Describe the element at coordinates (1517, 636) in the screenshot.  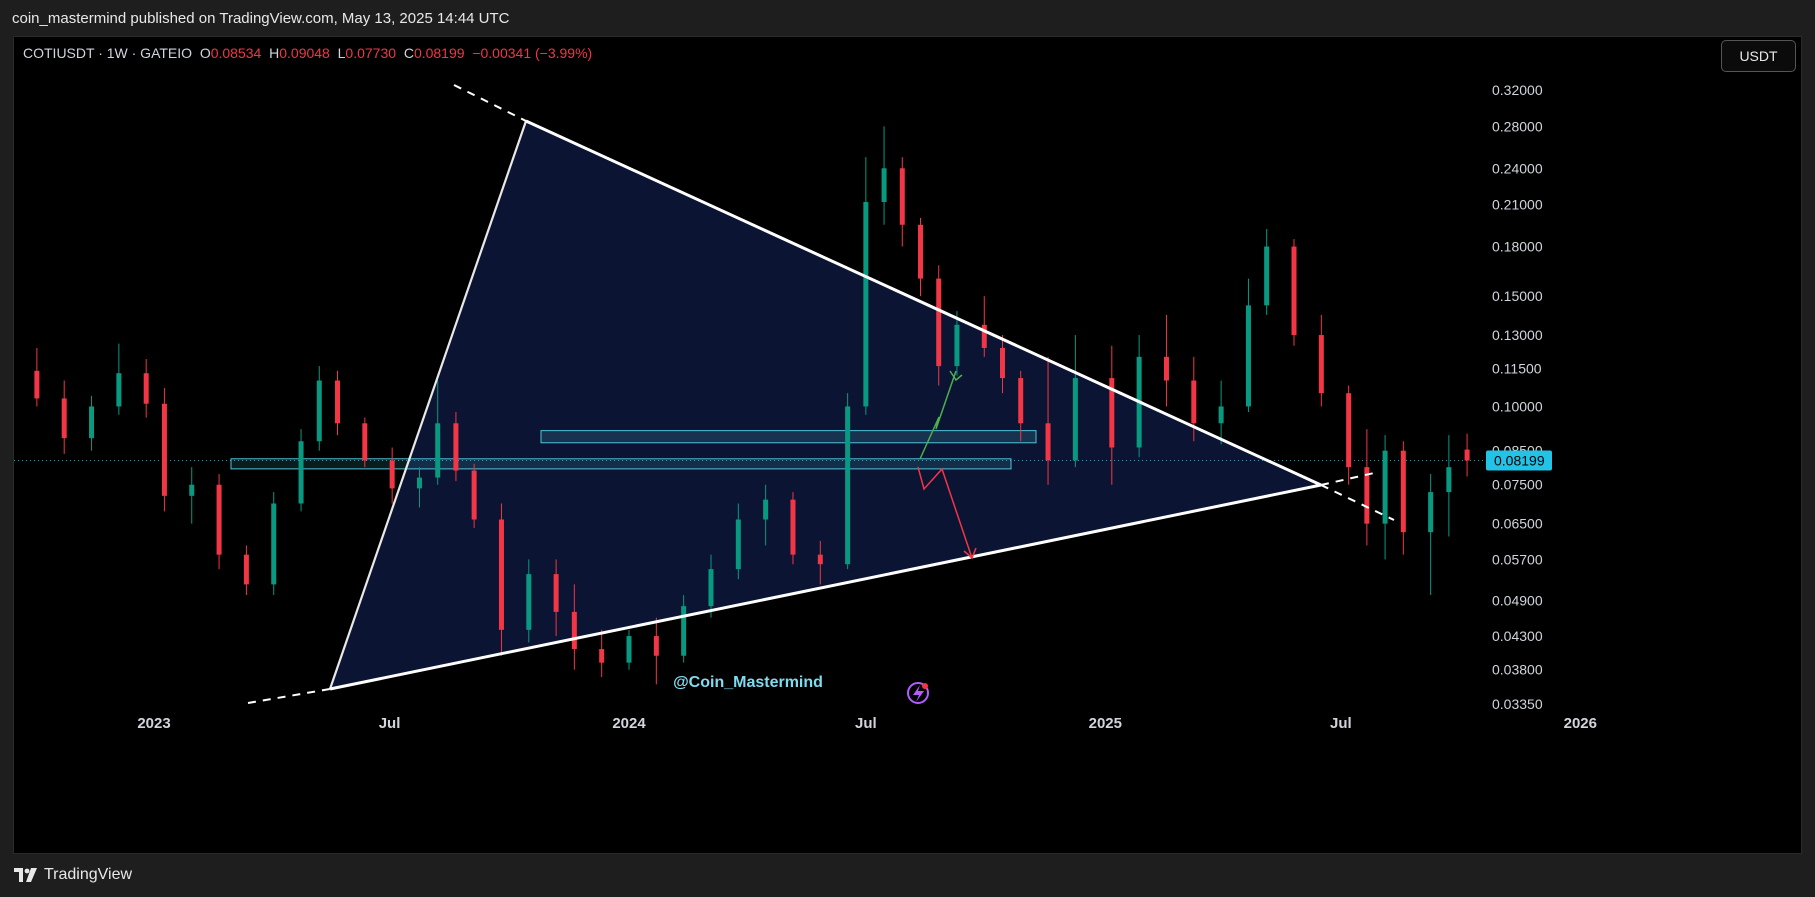
I see `price-tick-label: 0.04300` at that location.